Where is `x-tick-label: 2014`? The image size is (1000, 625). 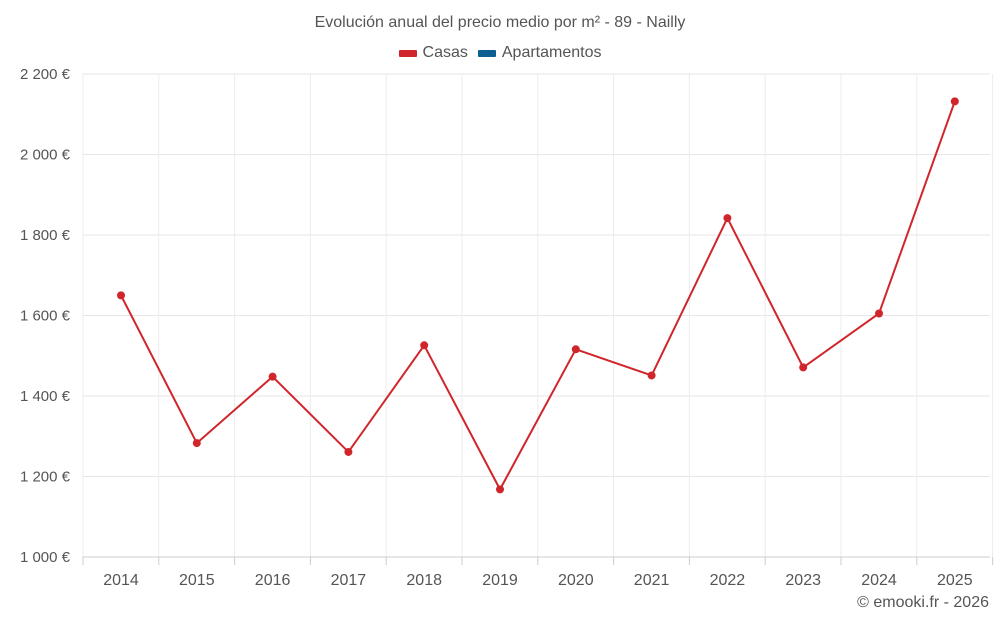
x-tick-label: 2014 is located at coordinates (121, 580).